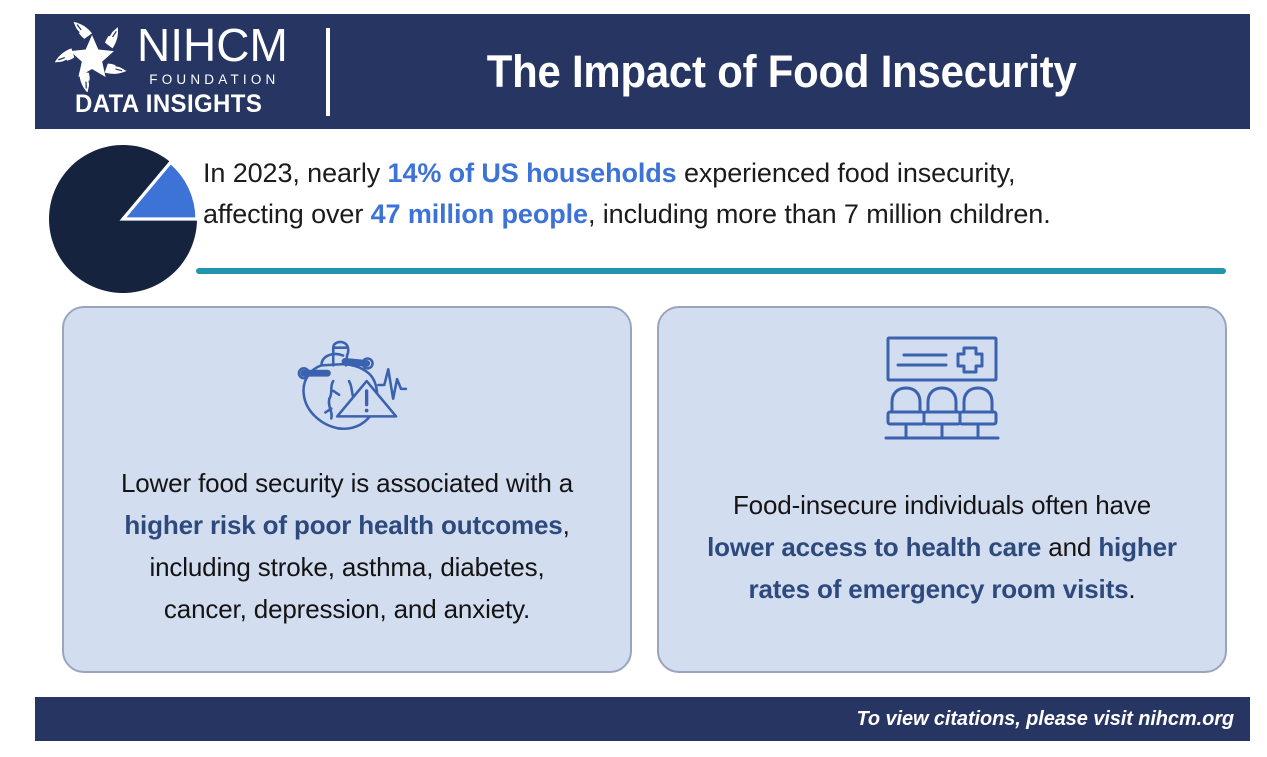  I want to click on card2-line1: Food-insecure individuals often have, so click(942, 505).